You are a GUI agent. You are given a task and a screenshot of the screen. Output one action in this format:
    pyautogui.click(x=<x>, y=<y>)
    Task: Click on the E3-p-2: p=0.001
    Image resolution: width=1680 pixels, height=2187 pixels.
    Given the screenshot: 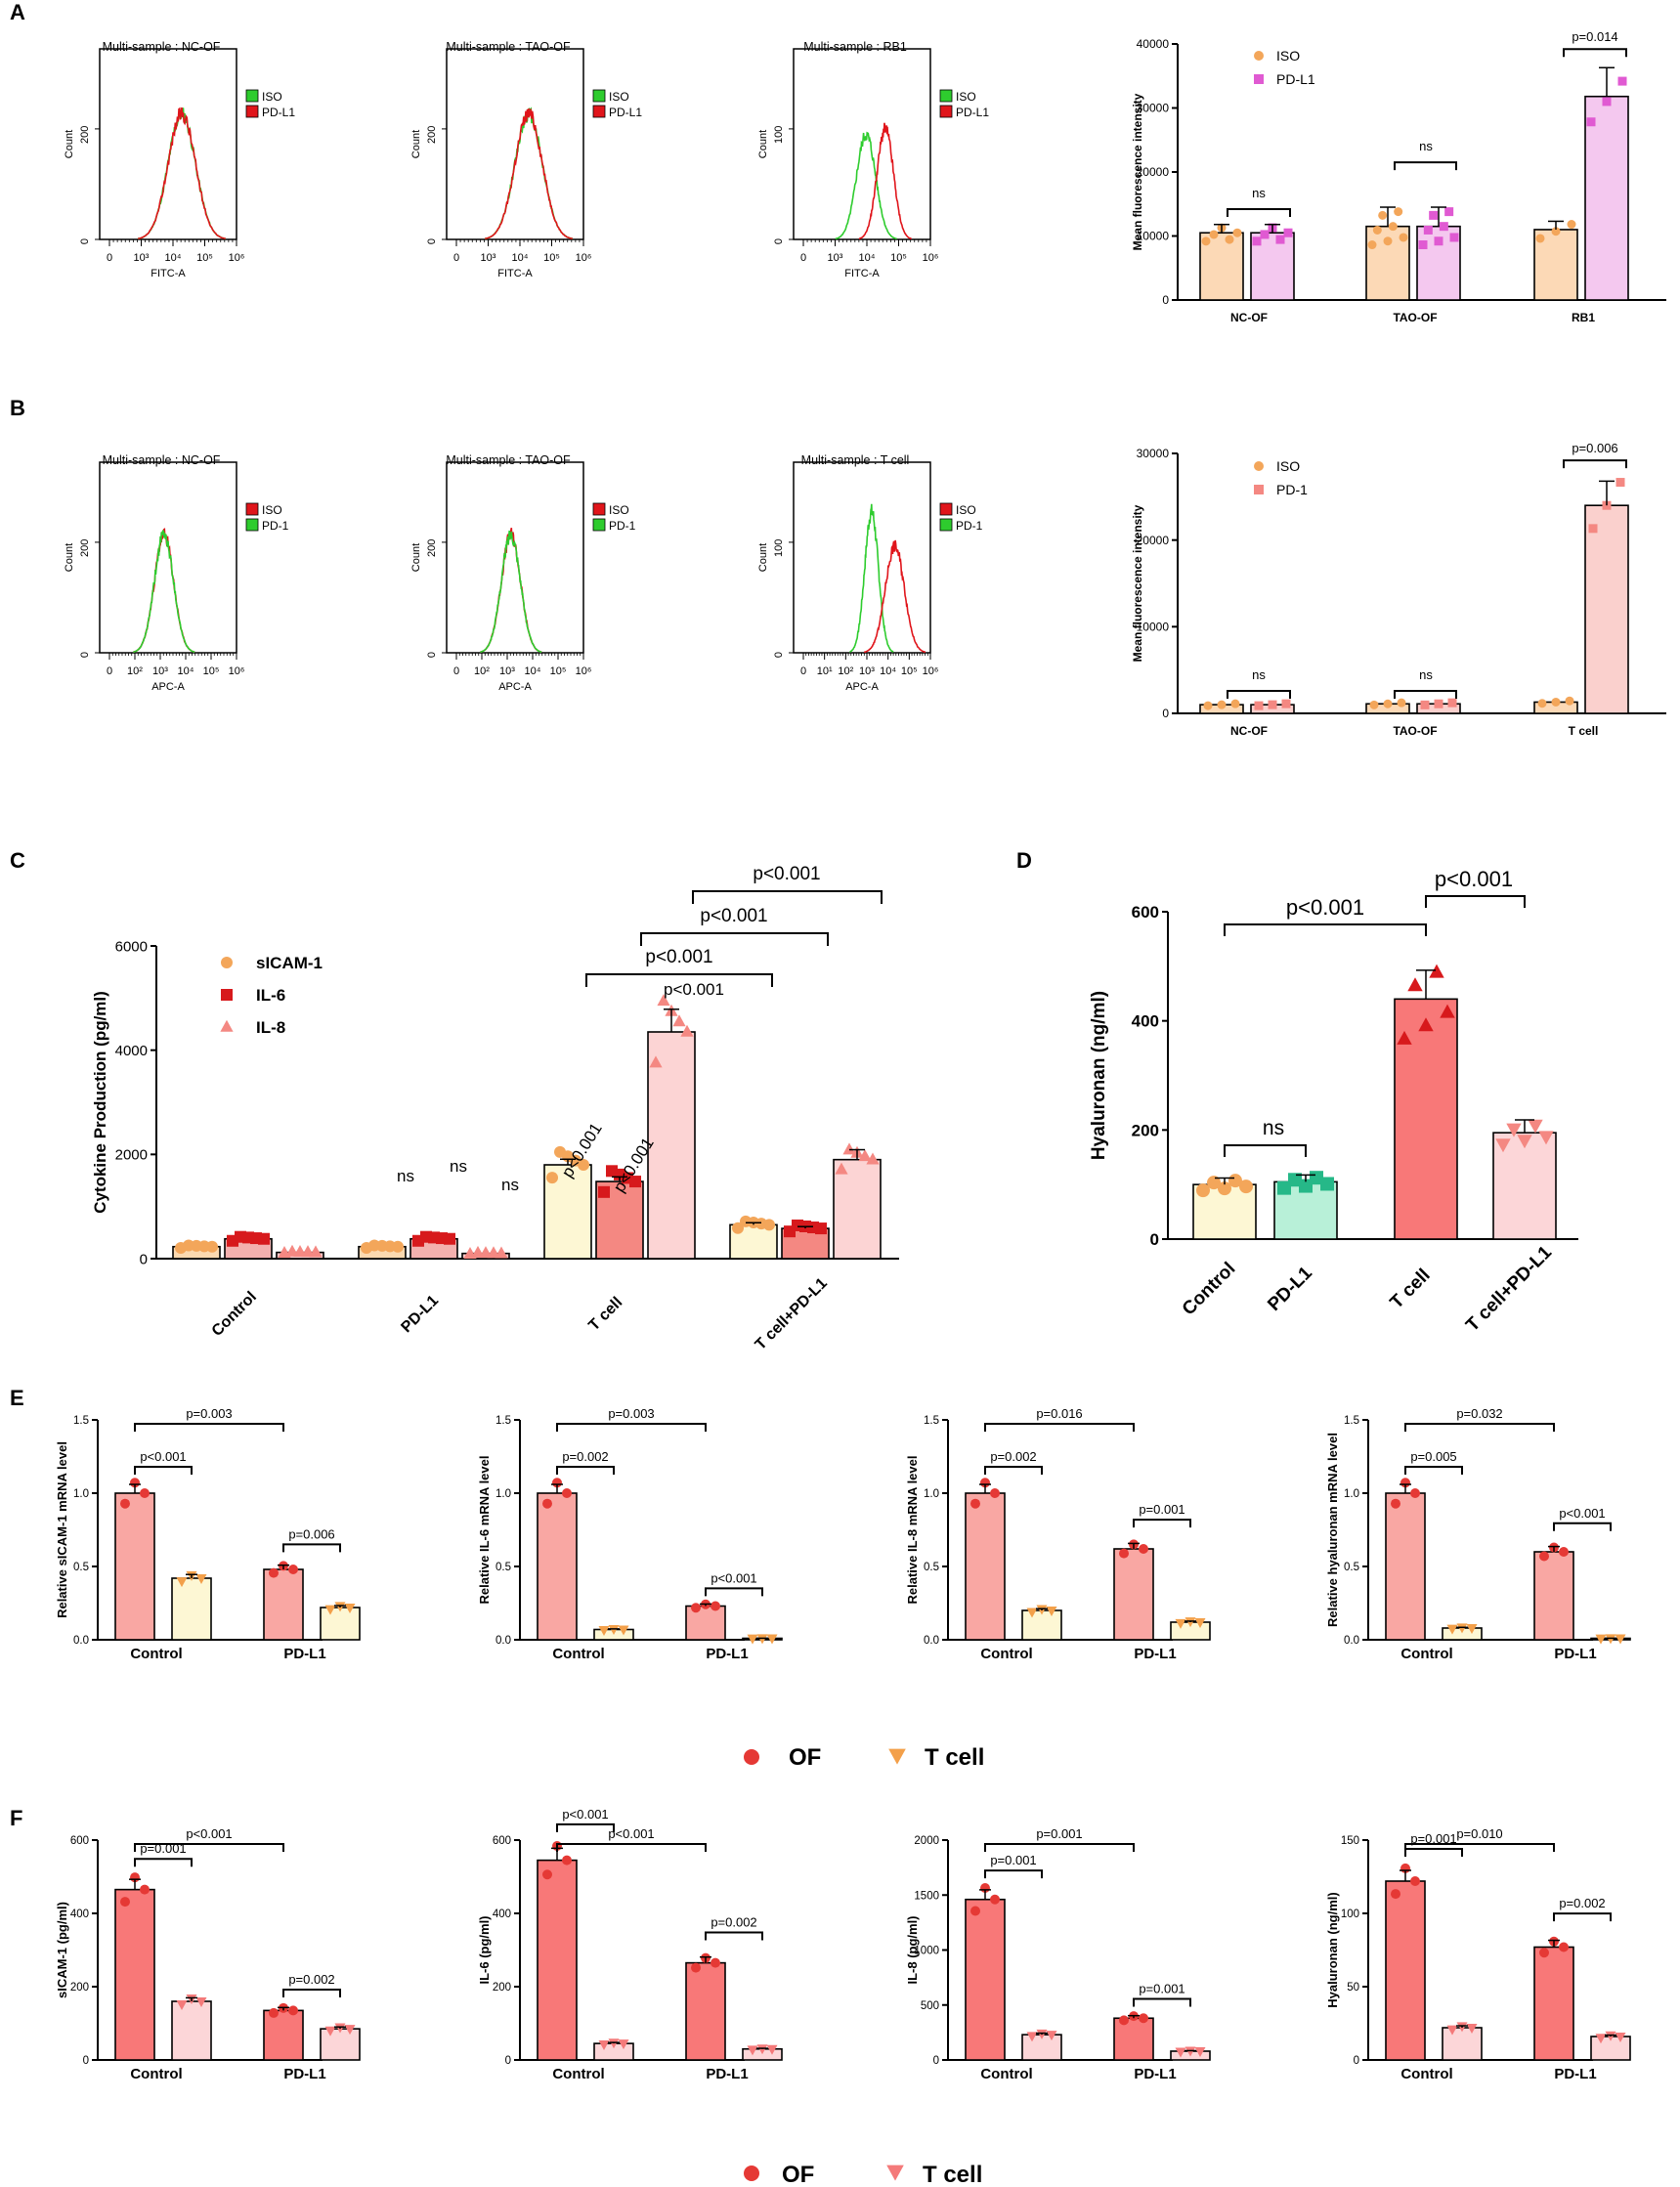 What is the action you would take?
    pyautogui.click(x=1162, y=1509)
    